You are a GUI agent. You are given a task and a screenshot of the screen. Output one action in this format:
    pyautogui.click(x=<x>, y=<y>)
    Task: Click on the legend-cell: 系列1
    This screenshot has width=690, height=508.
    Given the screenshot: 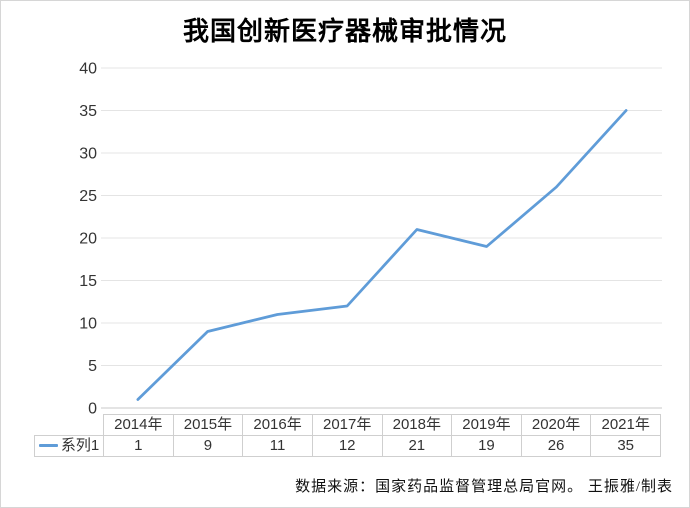 What is the action you would take?
    pyautogui.click(x=69, y=446)
    